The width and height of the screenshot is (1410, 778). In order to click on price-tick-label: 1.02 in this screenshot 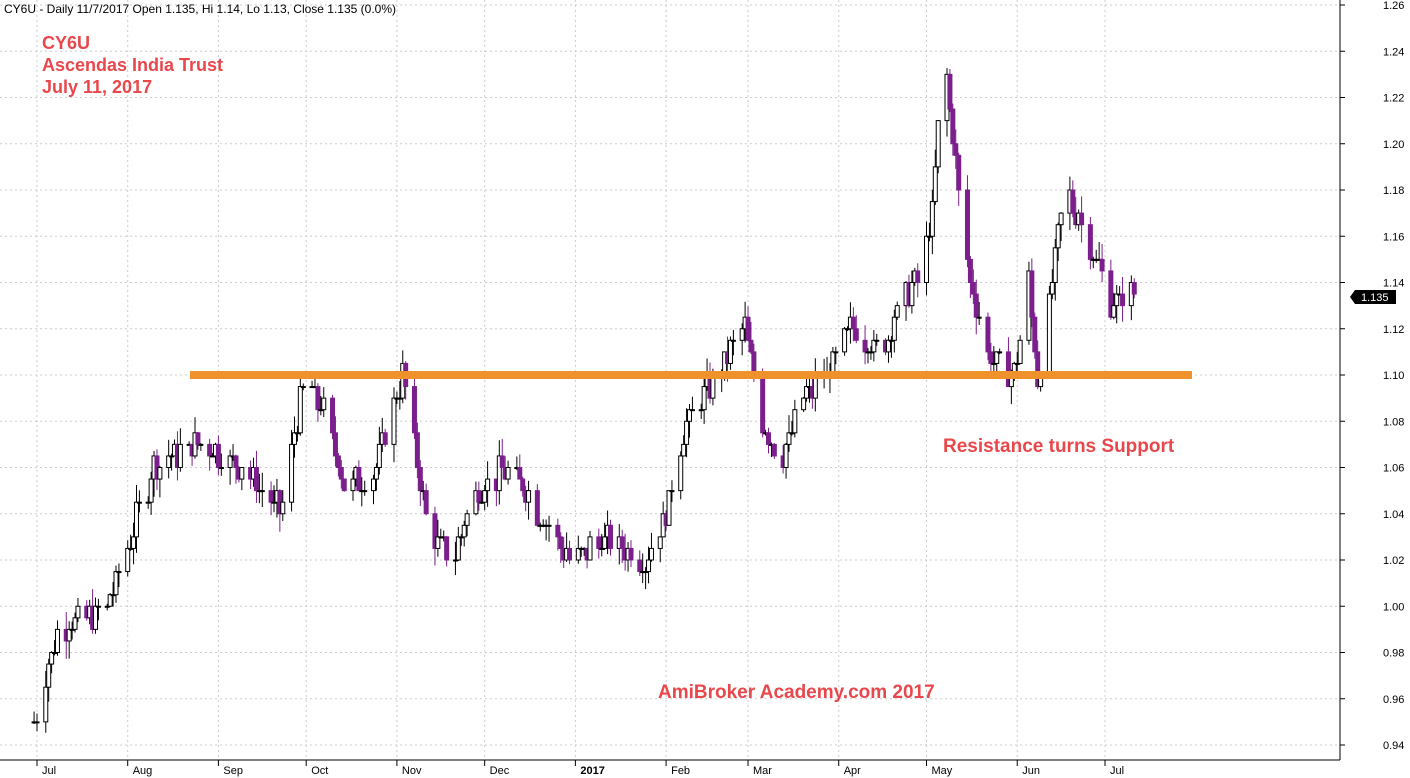, I will do `click(1393, 561)`.